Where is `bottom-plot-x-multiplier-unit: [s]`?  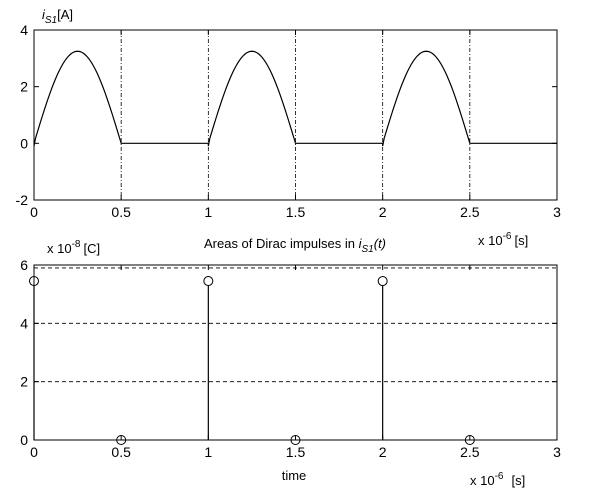
bottom-plot-x-multiplier-unit: [s] is located at coordinates (518, 480).